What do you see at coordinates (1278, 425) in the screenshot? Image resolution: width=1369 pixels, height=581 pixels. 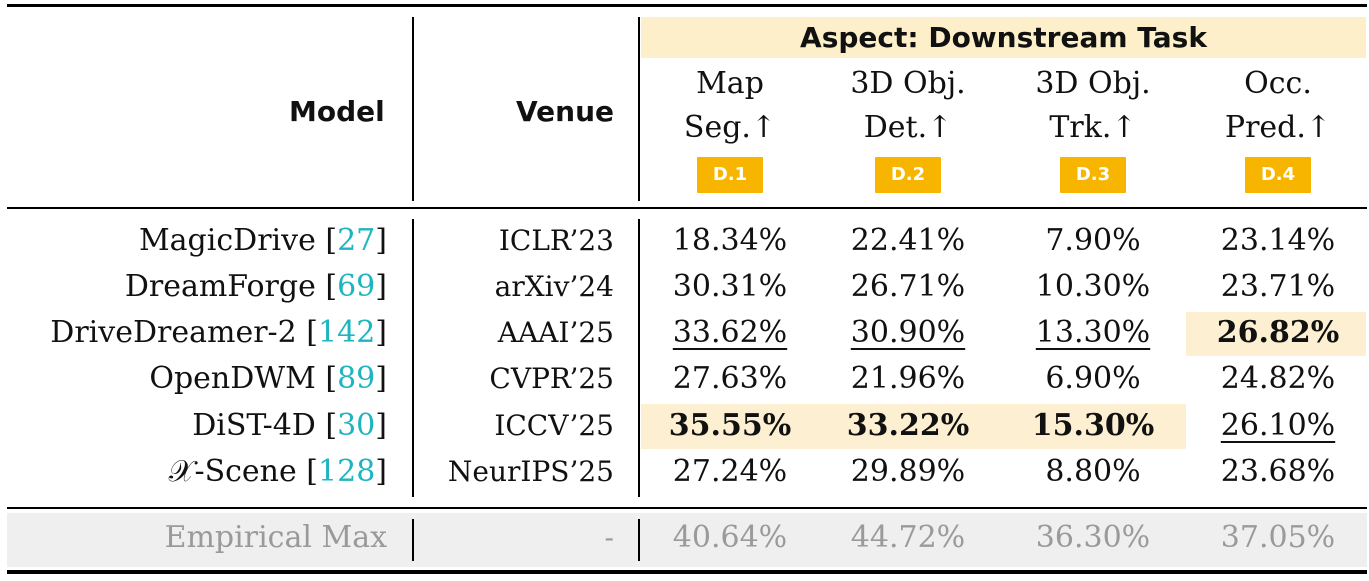 I see `value-cell-second-best: 26.10%` at bounding box center [1278, 425].